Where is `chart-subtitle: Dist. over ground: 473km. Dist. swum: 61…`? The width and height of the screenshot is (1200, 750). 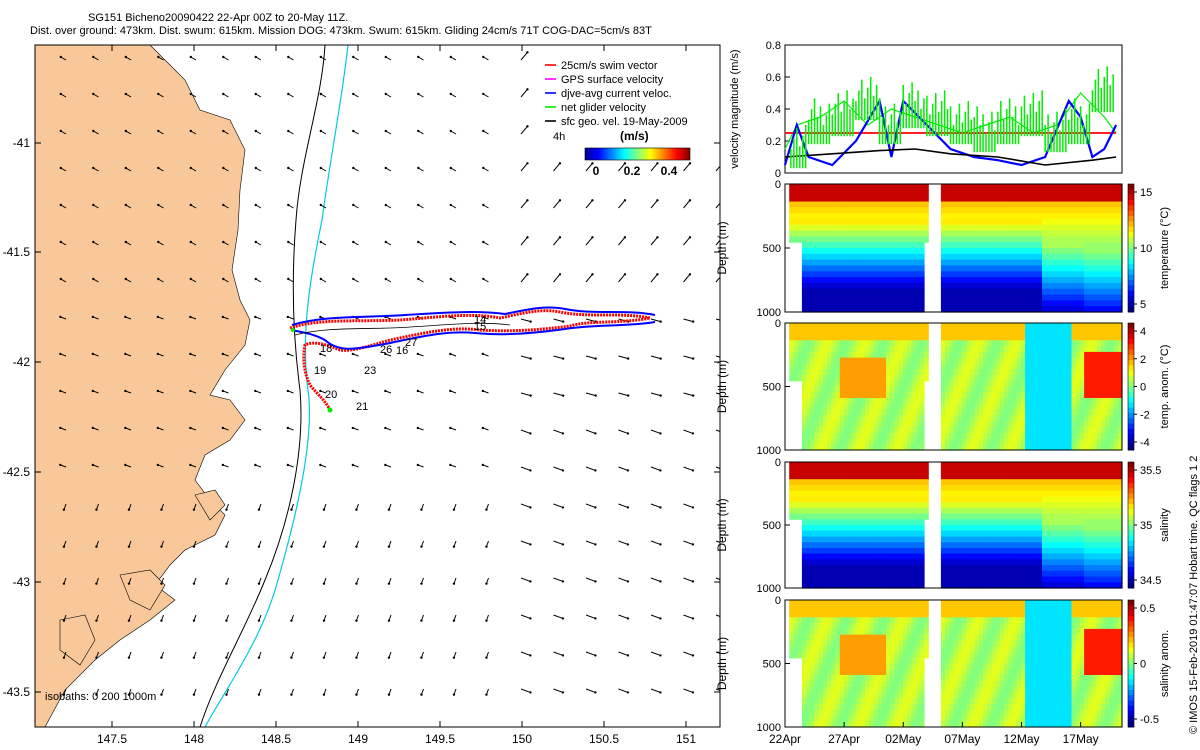 chart-subtitle: Dist. over ground: 473km. Dist. swum: 61… is located at coordinates (341, 31).